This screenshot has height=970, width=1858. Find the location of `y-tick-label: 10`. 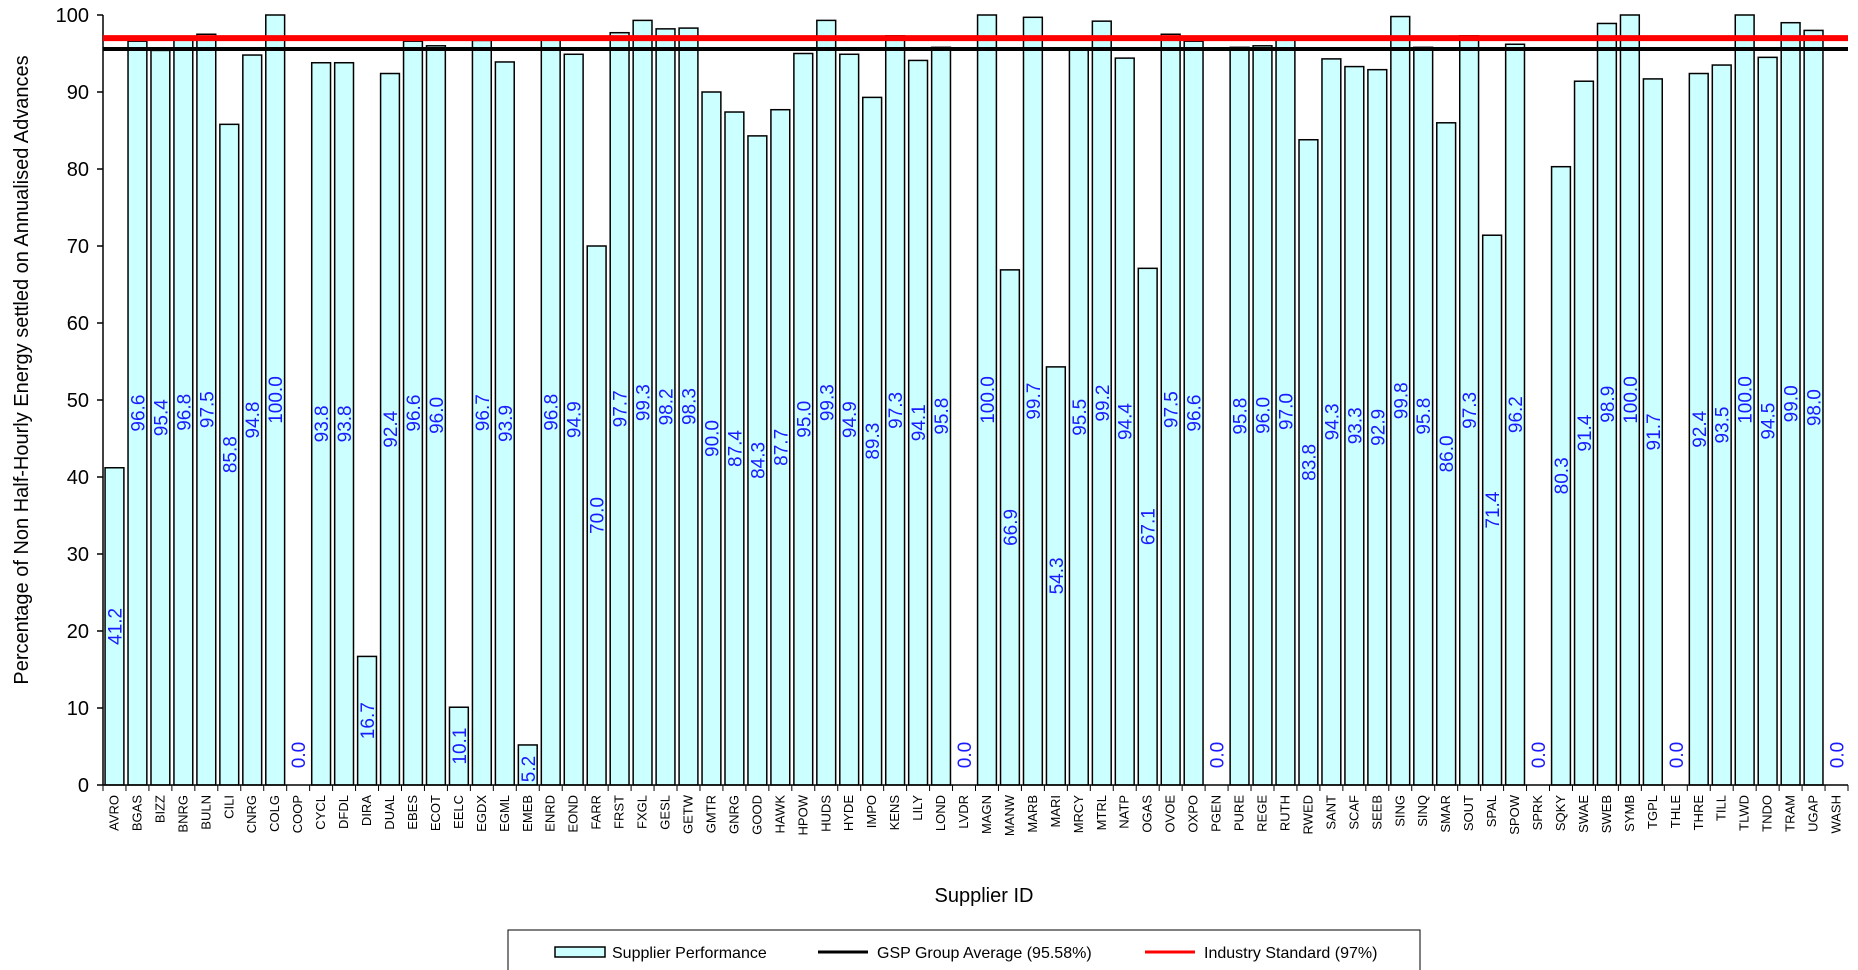

y-tick-label: 10 is located at coordinates (78, 709).